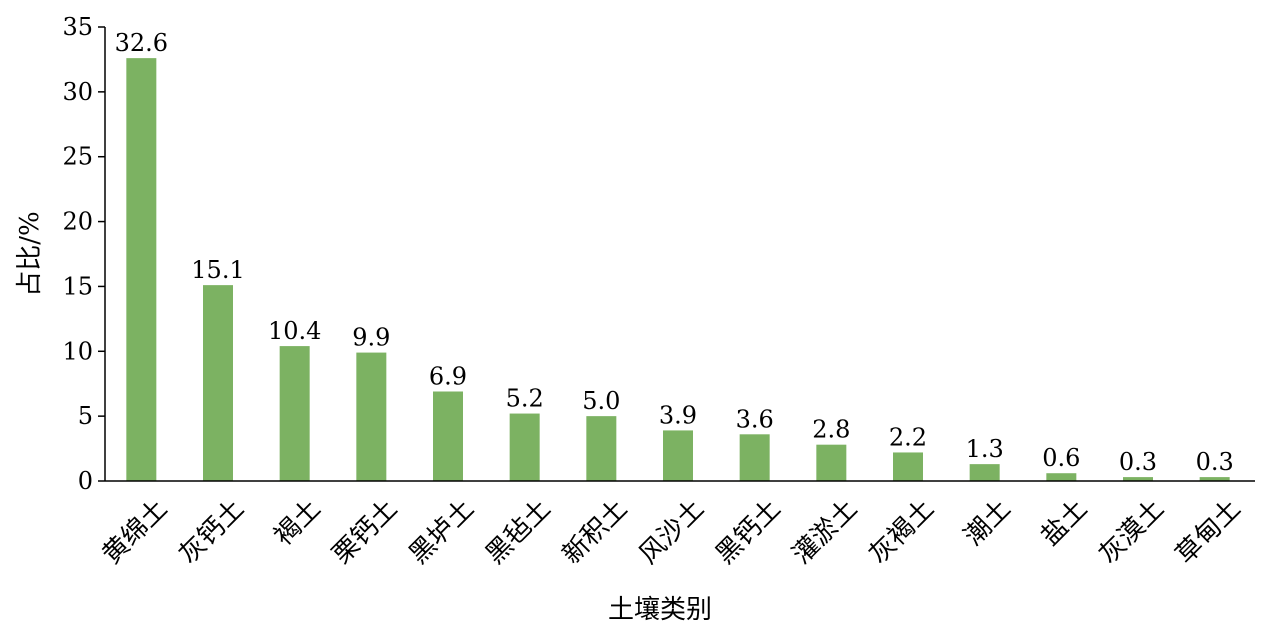 The height and width of the screenshot is (632, 1267). I want to click on data-label: 9.9, so click(371, 338).